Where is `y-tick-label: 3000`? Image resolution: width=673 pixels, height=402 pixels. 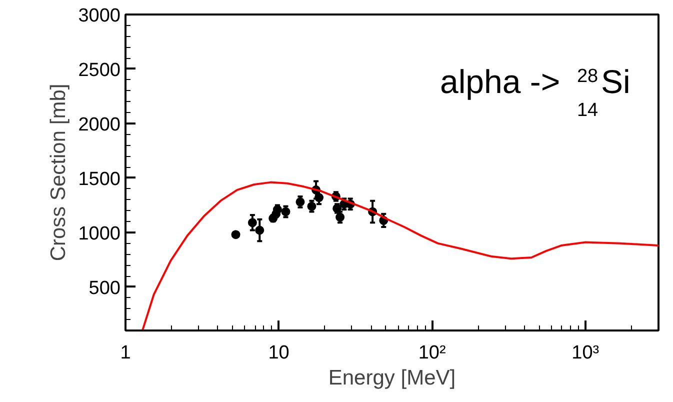 y-tick-label: 3000 is located at coordinates (99, 16).